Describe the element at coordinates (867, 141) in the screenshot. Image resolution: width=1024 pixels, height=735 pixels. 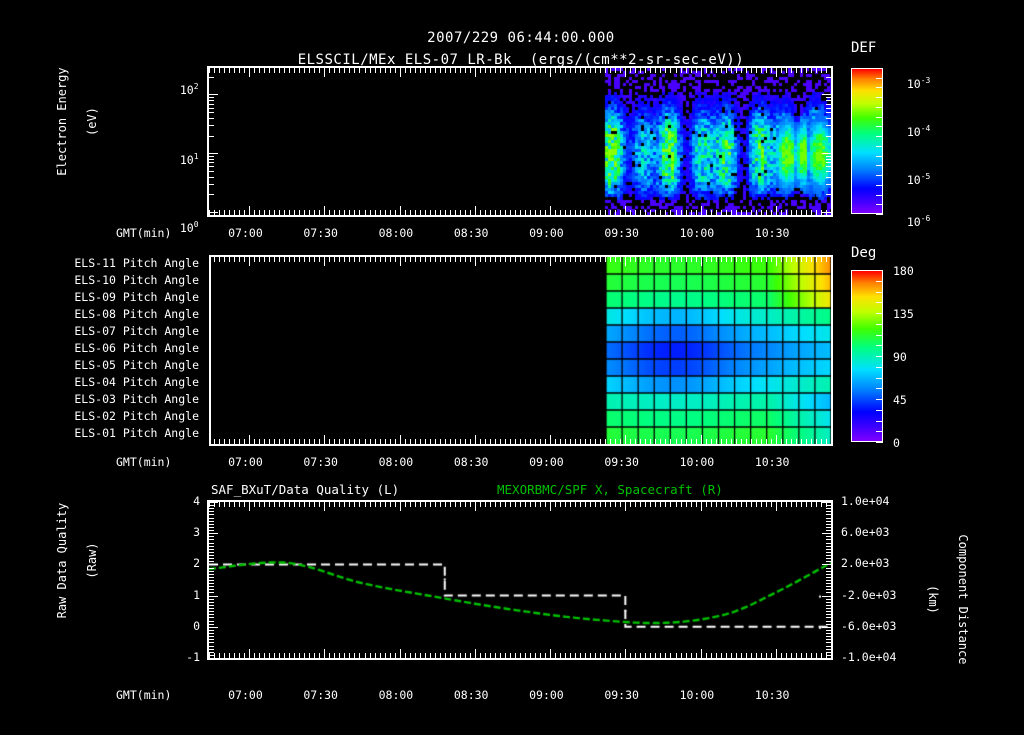
I see `colorbar-def` at that location.